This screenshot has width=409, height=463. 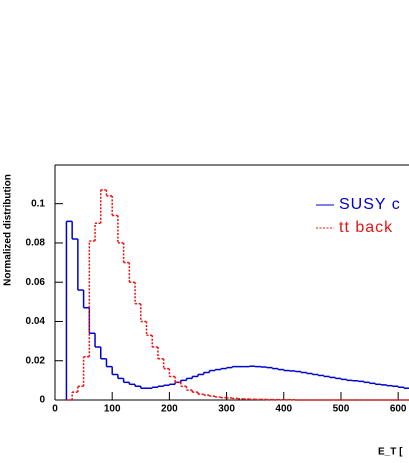 I want to click on x-tick-label: 100, so click(x=112, y=409).